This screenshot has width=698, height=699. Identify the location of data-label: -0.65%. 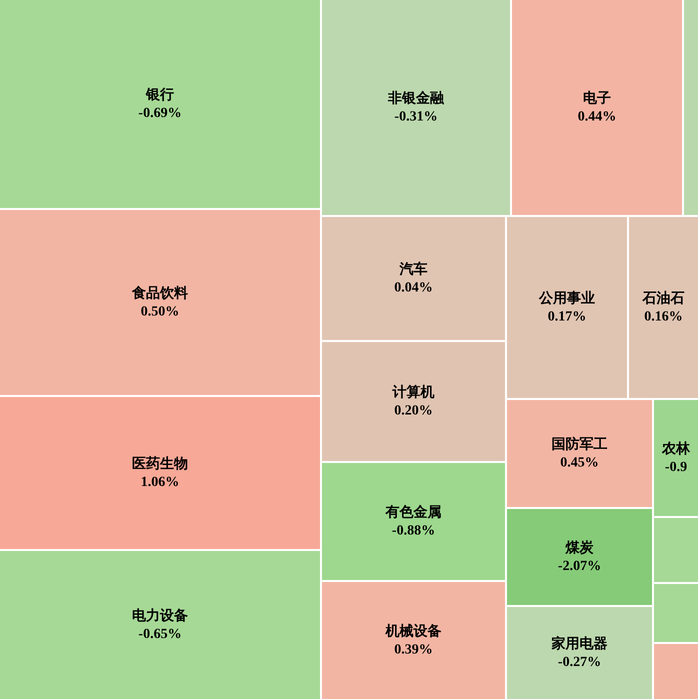
(160, 634).